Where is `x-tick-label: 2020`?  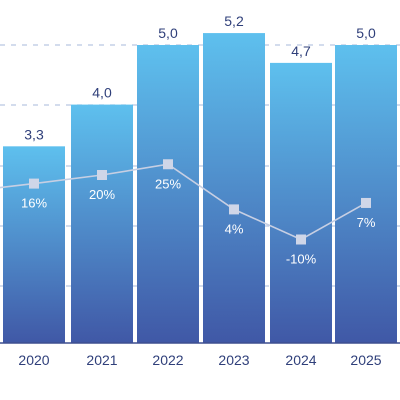 x-tick-label: 2020 is located at coordinates (33, 360).